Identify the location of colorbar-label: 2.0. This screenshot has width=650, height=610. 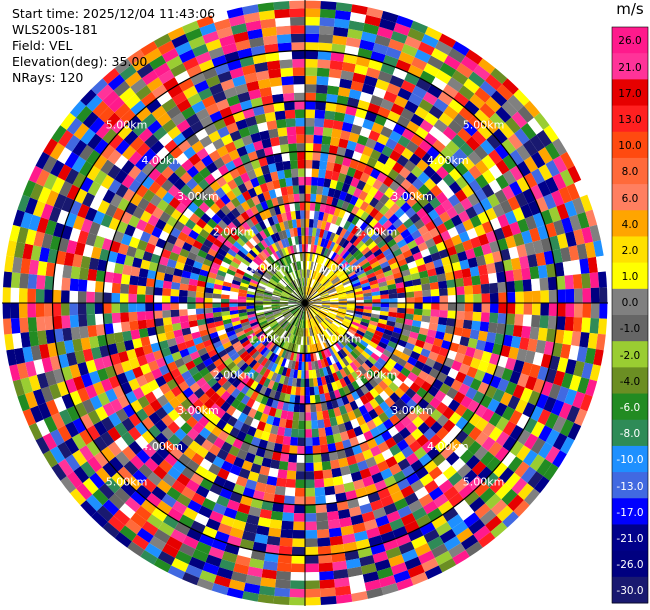
(630, 250).